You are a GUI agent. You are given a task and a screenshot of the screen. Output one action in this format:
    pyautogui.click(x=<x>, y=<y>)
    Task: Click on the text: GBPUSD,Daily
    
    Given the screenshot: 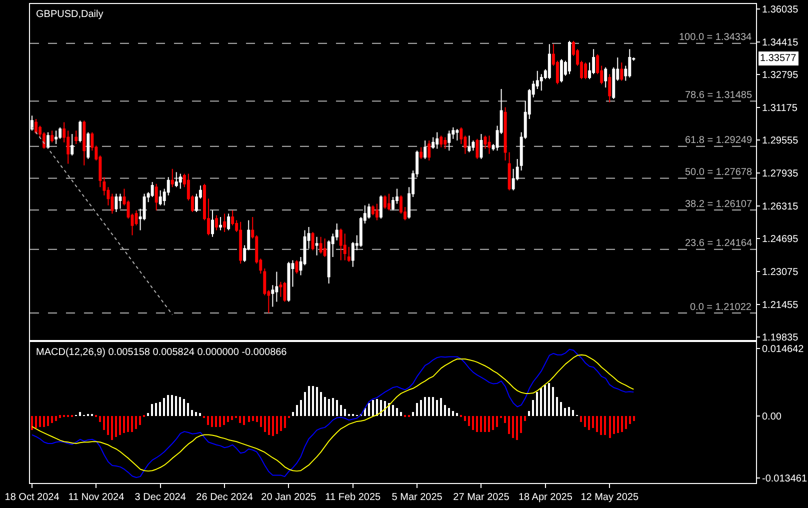 What is the action you would take?
    pyautogui.click(x=70, y=14)
    